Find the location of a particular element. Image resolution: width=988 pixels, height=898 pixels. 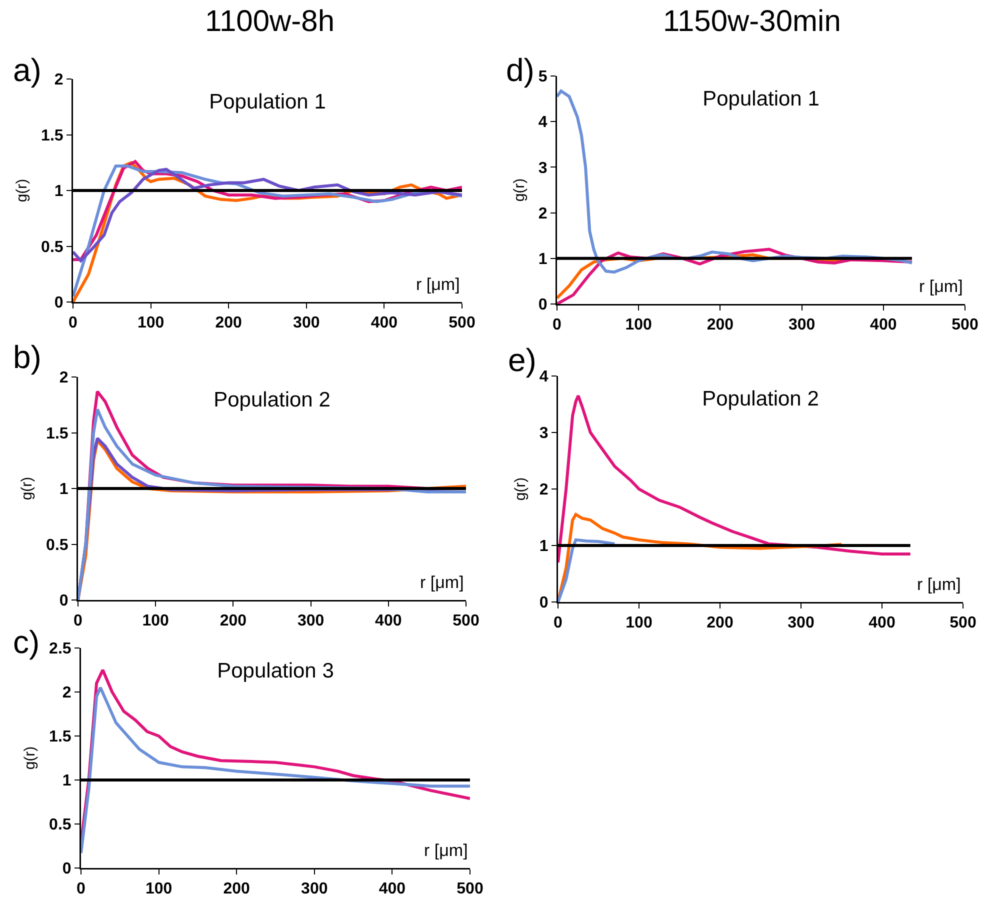

text: 1150w-30min is located at coordinates (752, 21).